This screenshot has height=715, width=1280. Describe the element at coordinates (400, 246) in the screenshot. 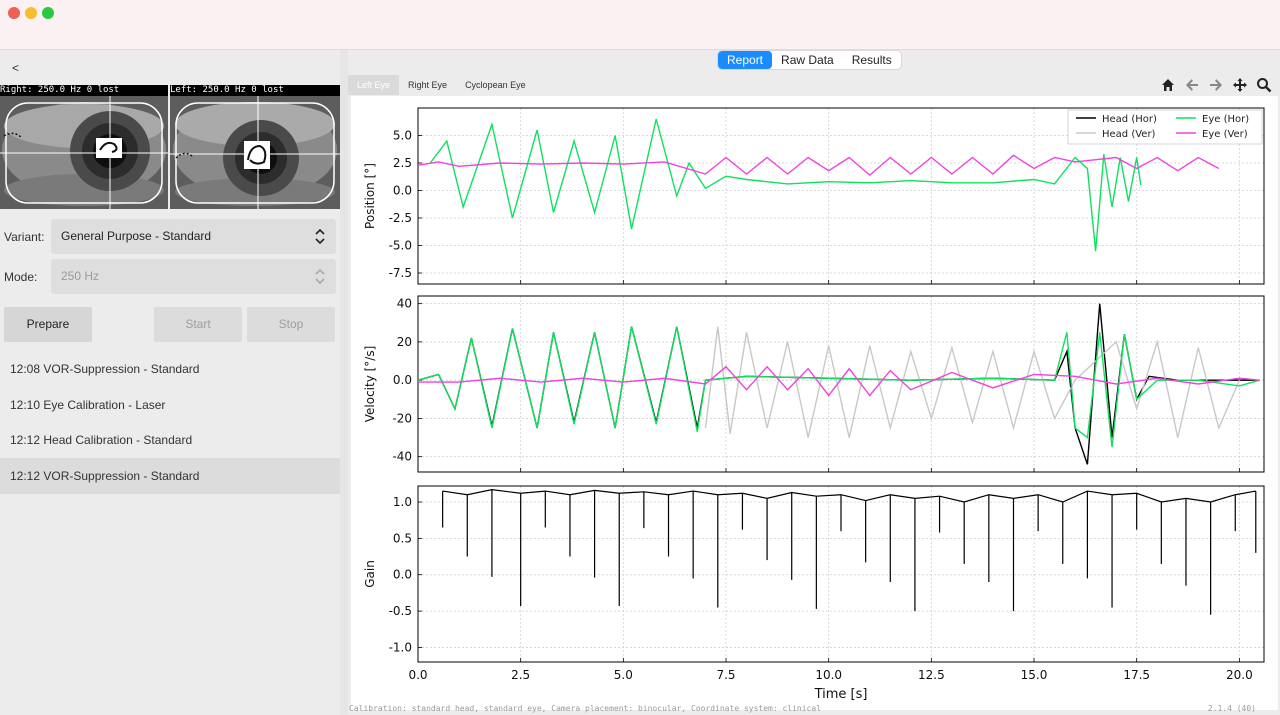

I see `y-tick-label: -5.0` at that location.